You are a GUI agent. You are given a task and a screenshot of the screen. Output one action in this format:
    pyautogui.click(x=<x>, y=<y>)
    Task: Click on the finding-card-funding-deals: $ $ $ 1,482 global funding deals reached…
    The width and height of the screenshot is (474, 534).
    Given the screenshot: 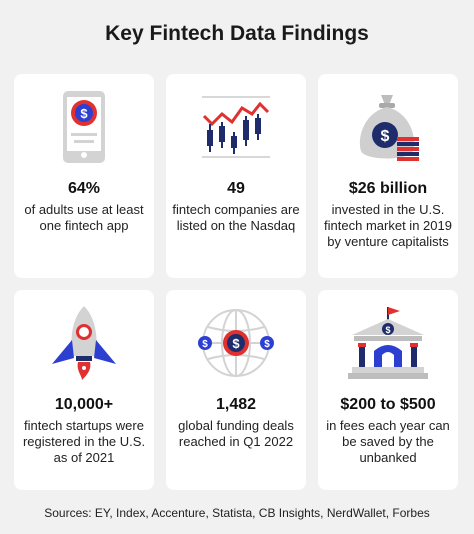 What is the action you would take?
    pyautogui.click(x=236, y=390)
    